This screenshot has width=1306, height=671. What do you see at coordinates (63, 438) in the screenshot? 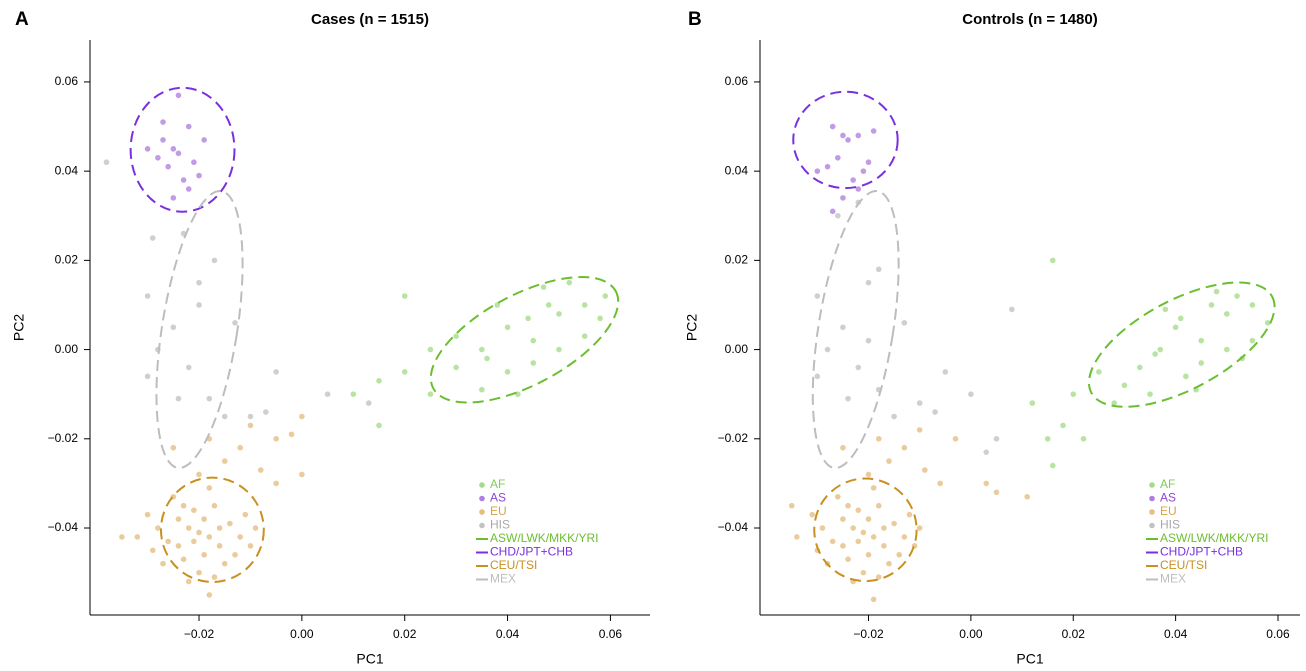
I see `y-tick-label: −0.02` at bounding box center [63, 438].